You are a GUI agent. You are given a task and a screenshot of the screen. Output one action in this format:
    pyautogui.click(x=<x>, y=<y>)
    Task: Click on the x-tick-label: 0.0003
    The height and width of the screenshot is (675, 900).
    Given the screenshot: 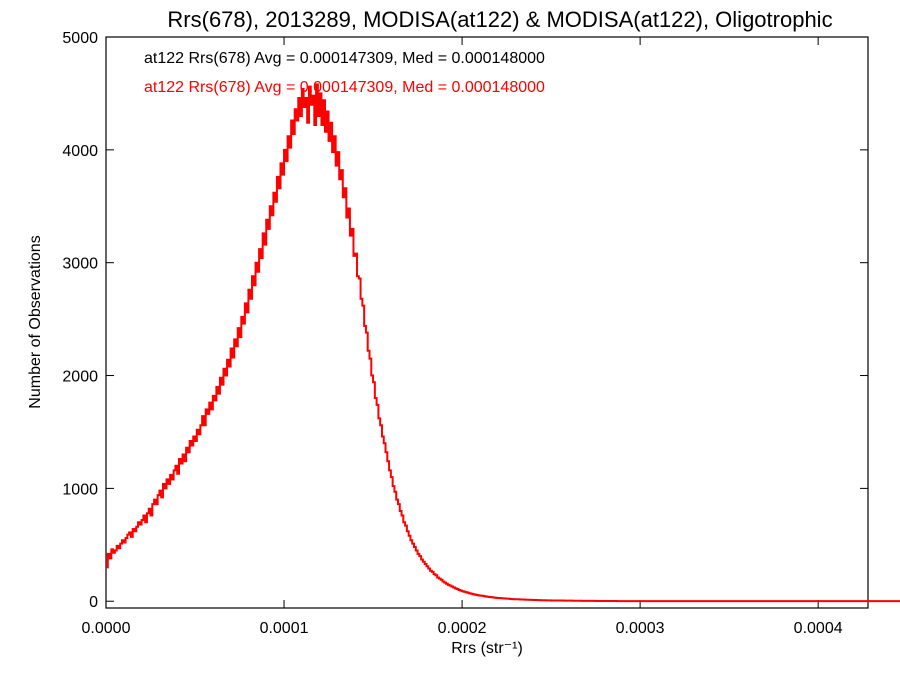 What is the action you would take?
    pyautogui.click(x=640, y=628)
    